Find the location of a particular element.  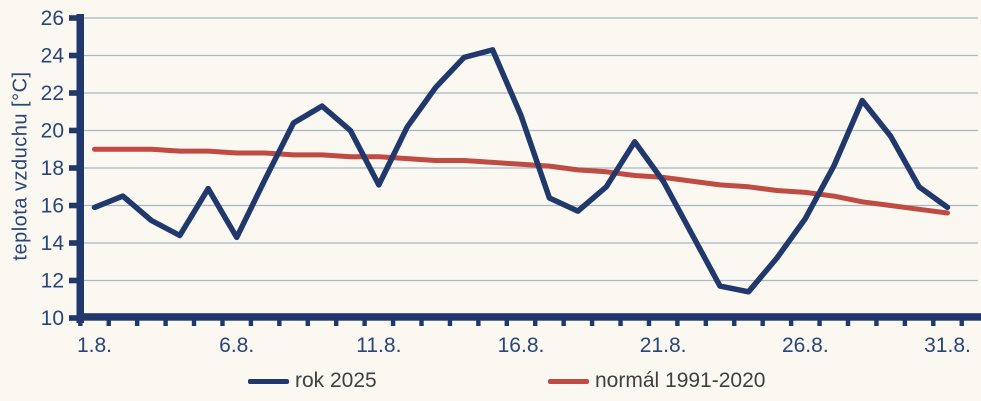

x-tick-label: 1.8. is located at coordinates (94, 345).